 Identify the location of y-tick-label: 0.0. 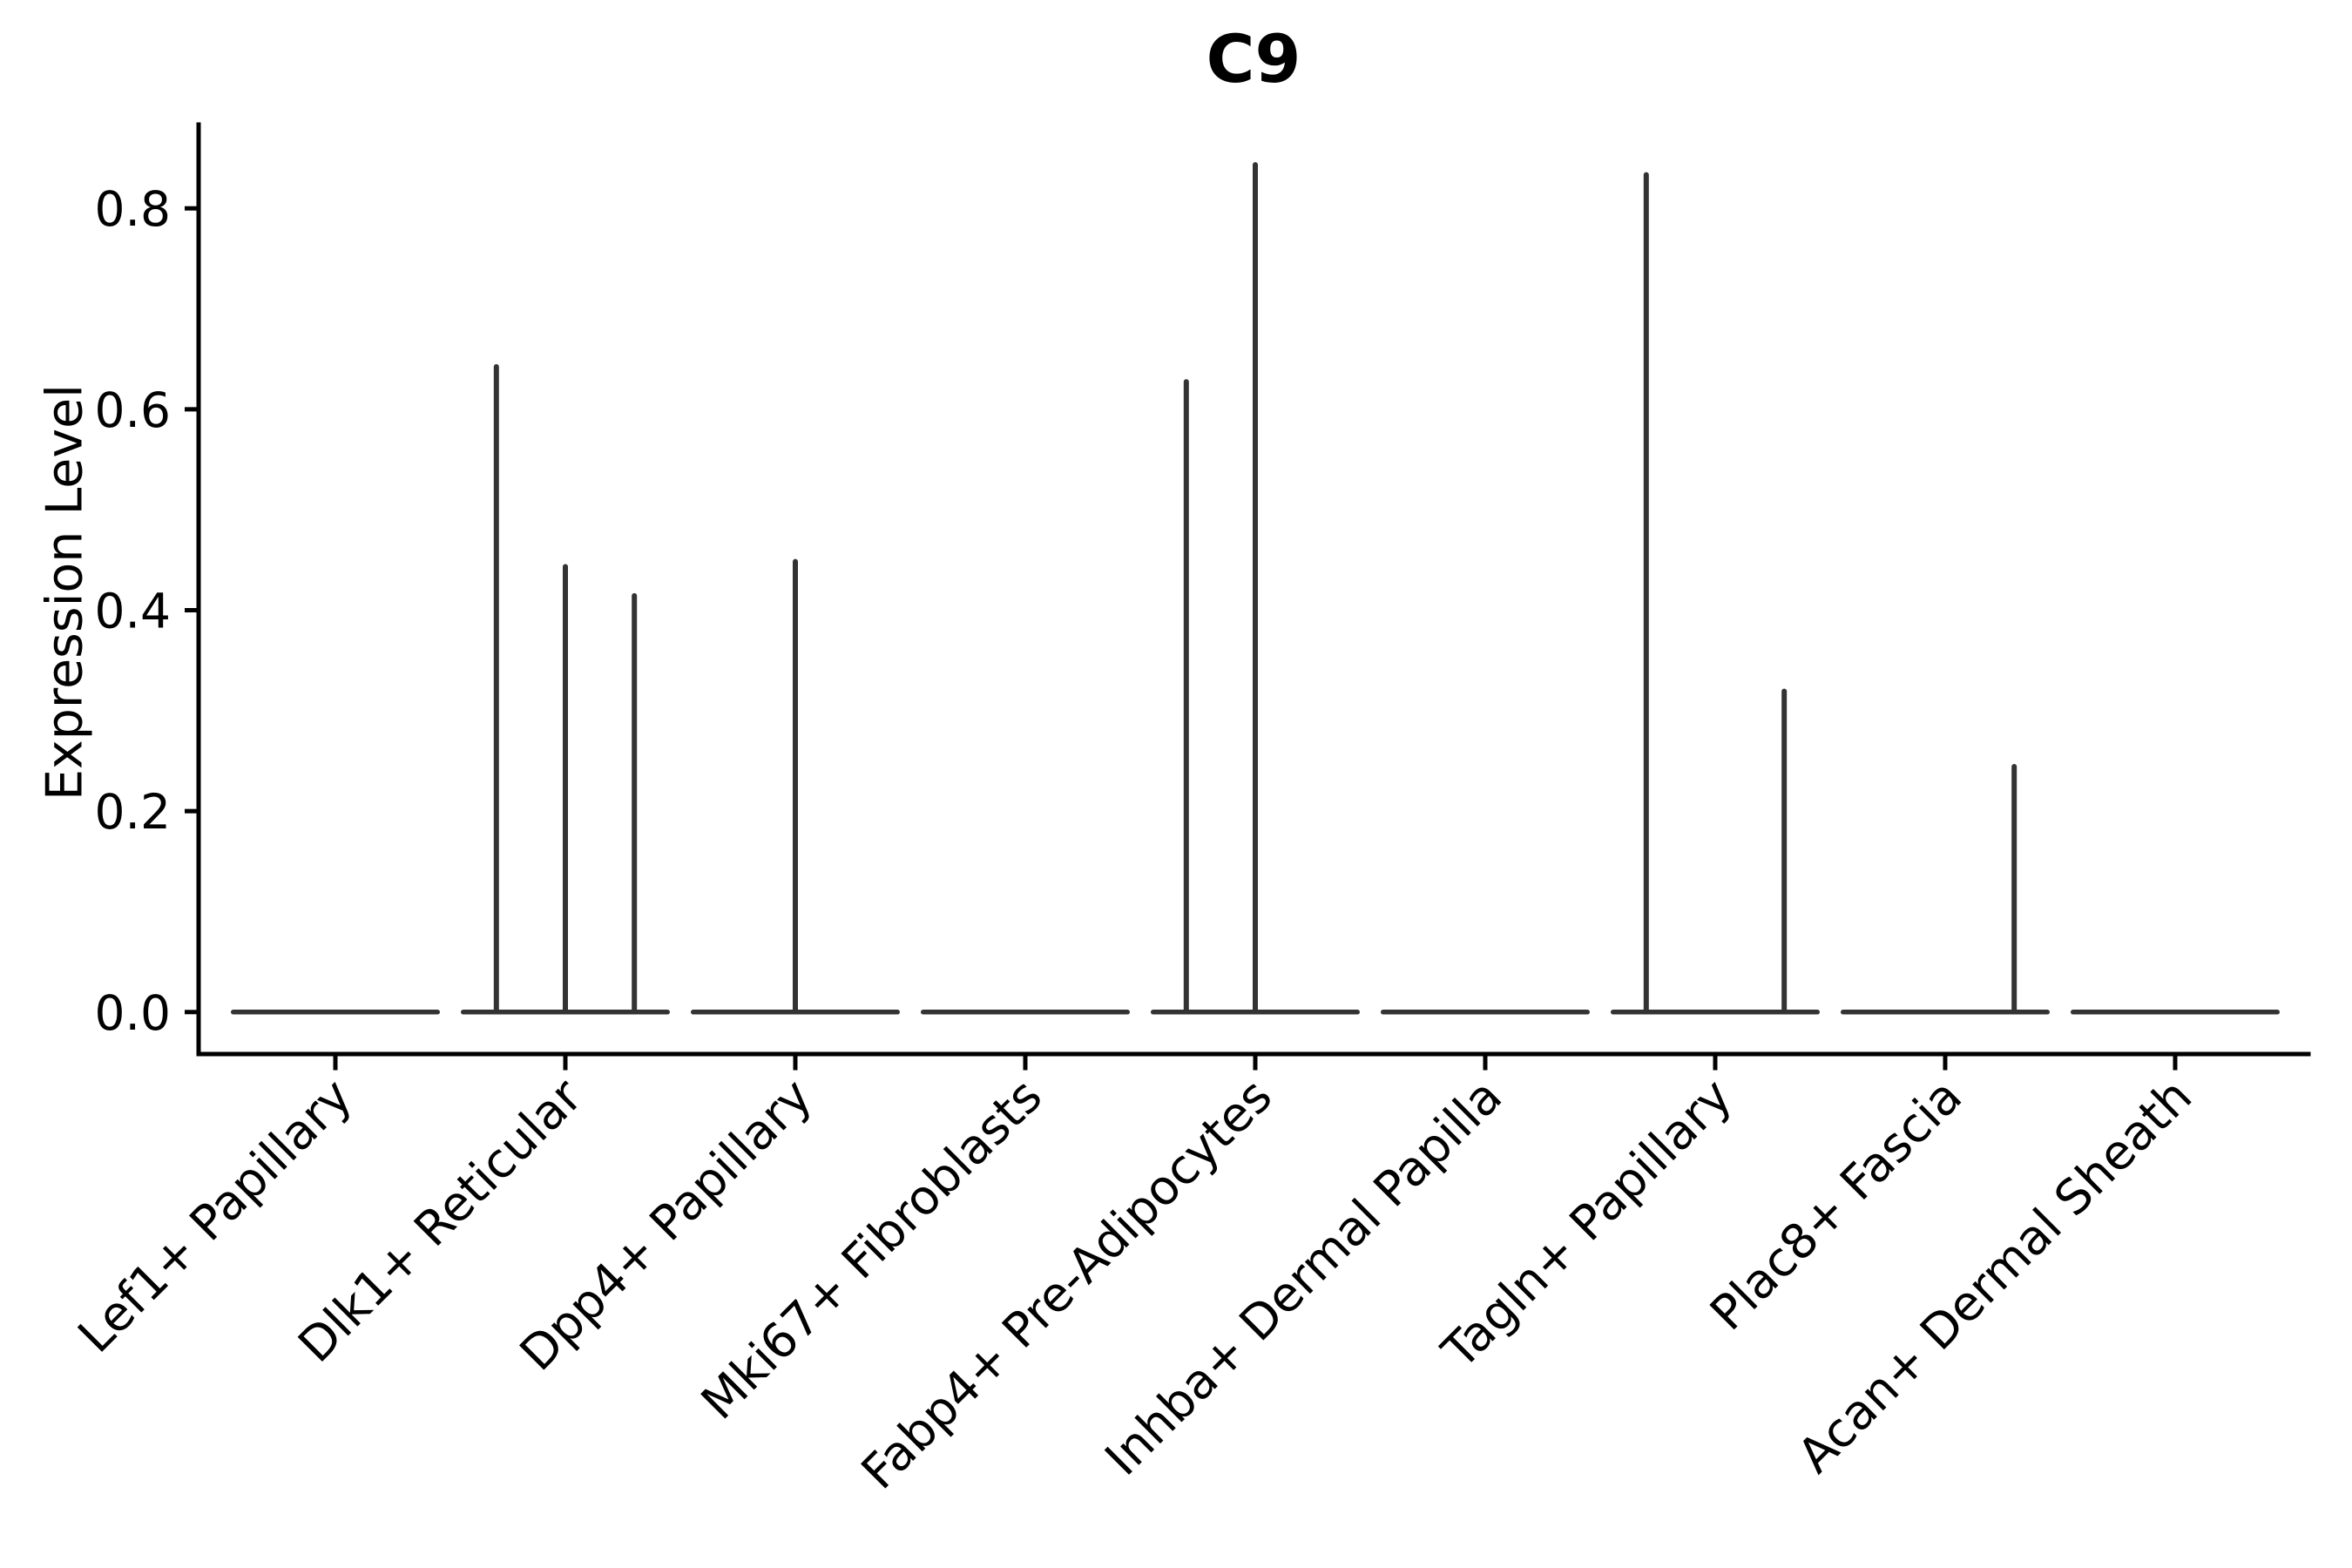
(133, 1013).